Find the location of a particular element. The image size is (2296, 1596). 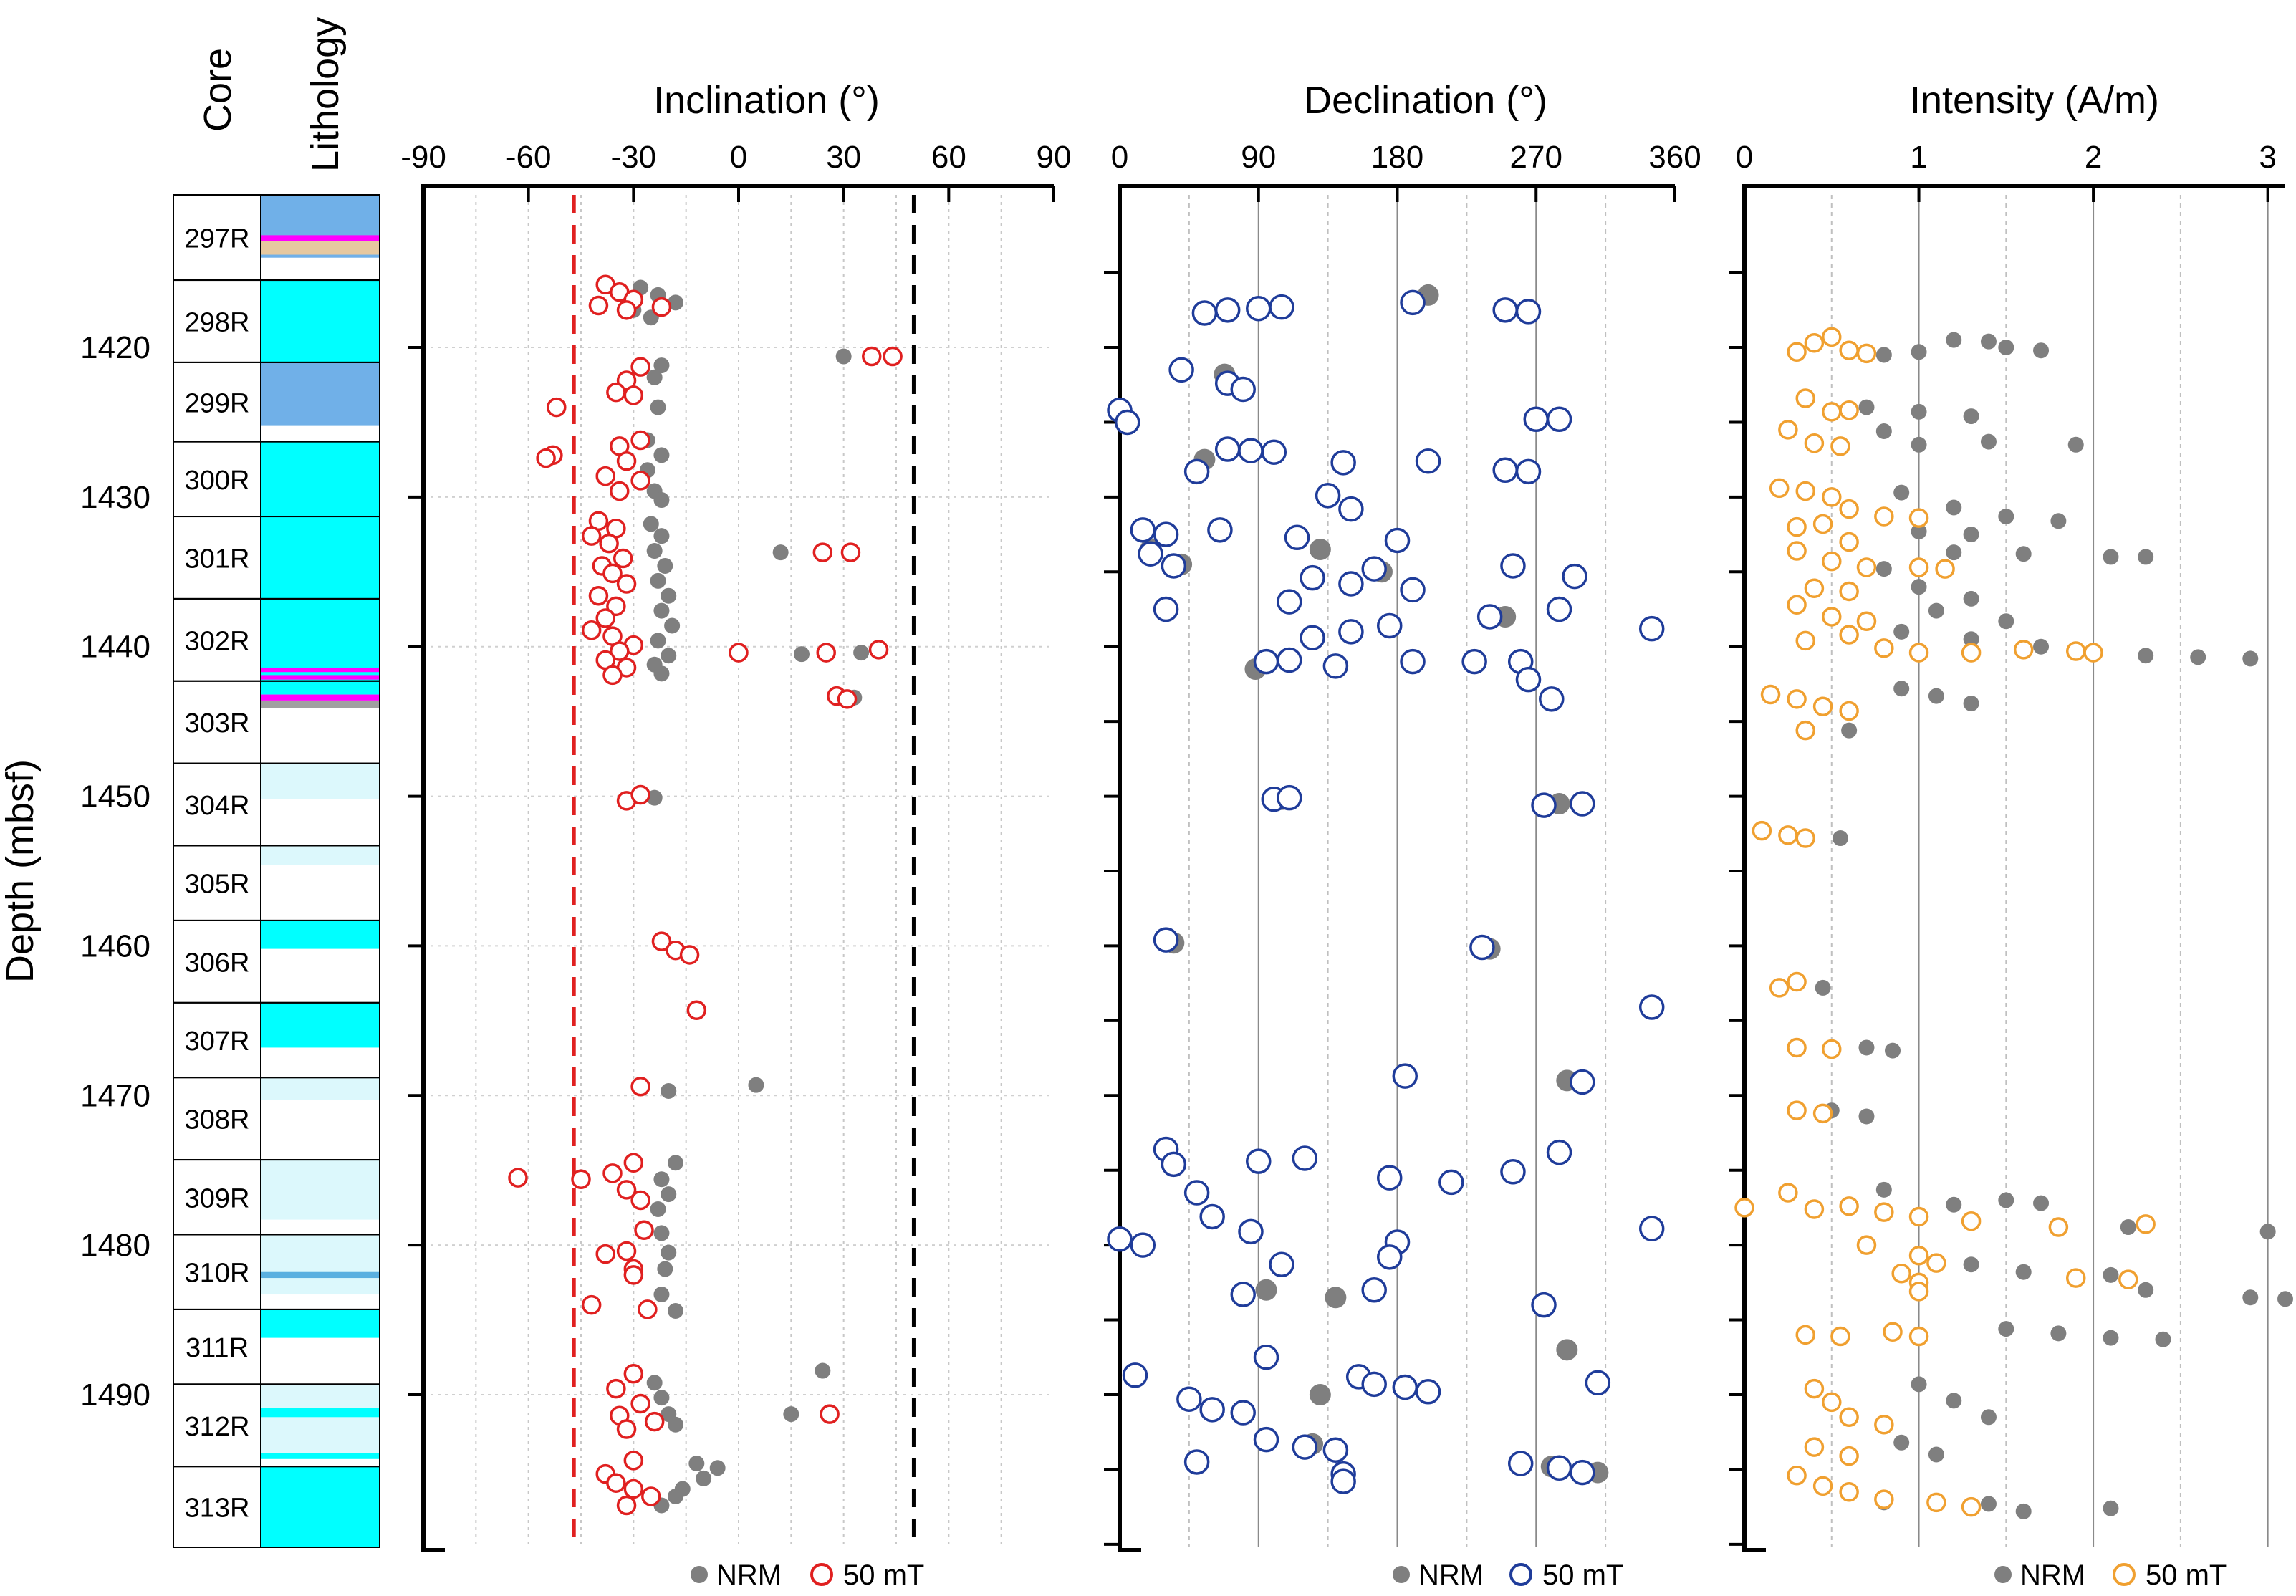

legend-nrm-marker is located at coordinates (1401, 1575).